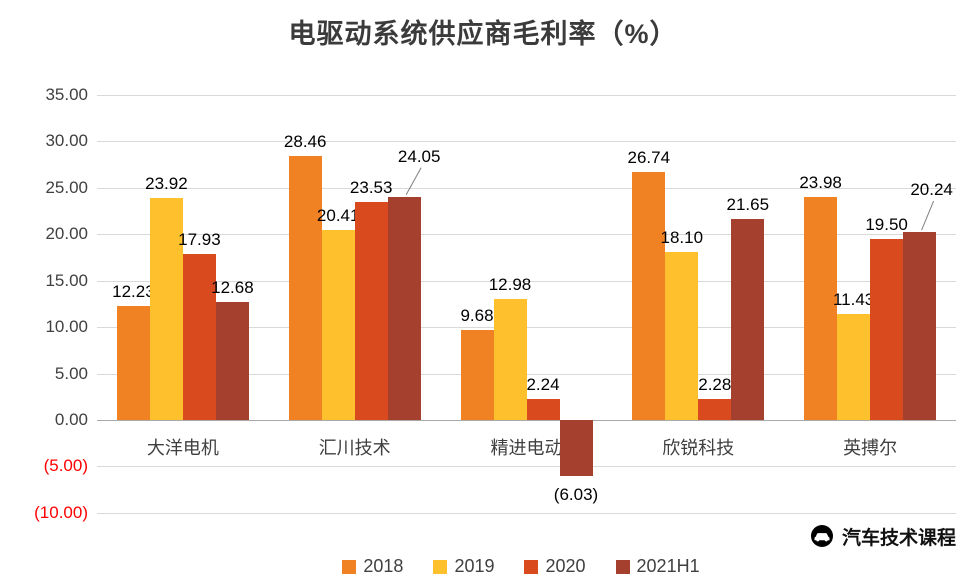 The image size is (966, 583). I want to click on y-axis-tick-label: 5.00, so click(71, 373).